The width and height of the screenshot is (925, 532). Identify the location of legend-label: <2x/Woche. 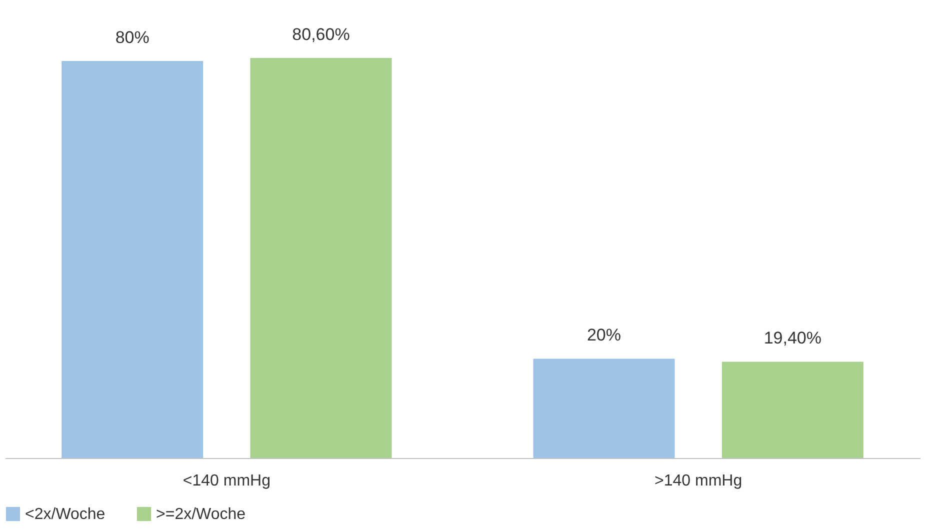
(65, 514).